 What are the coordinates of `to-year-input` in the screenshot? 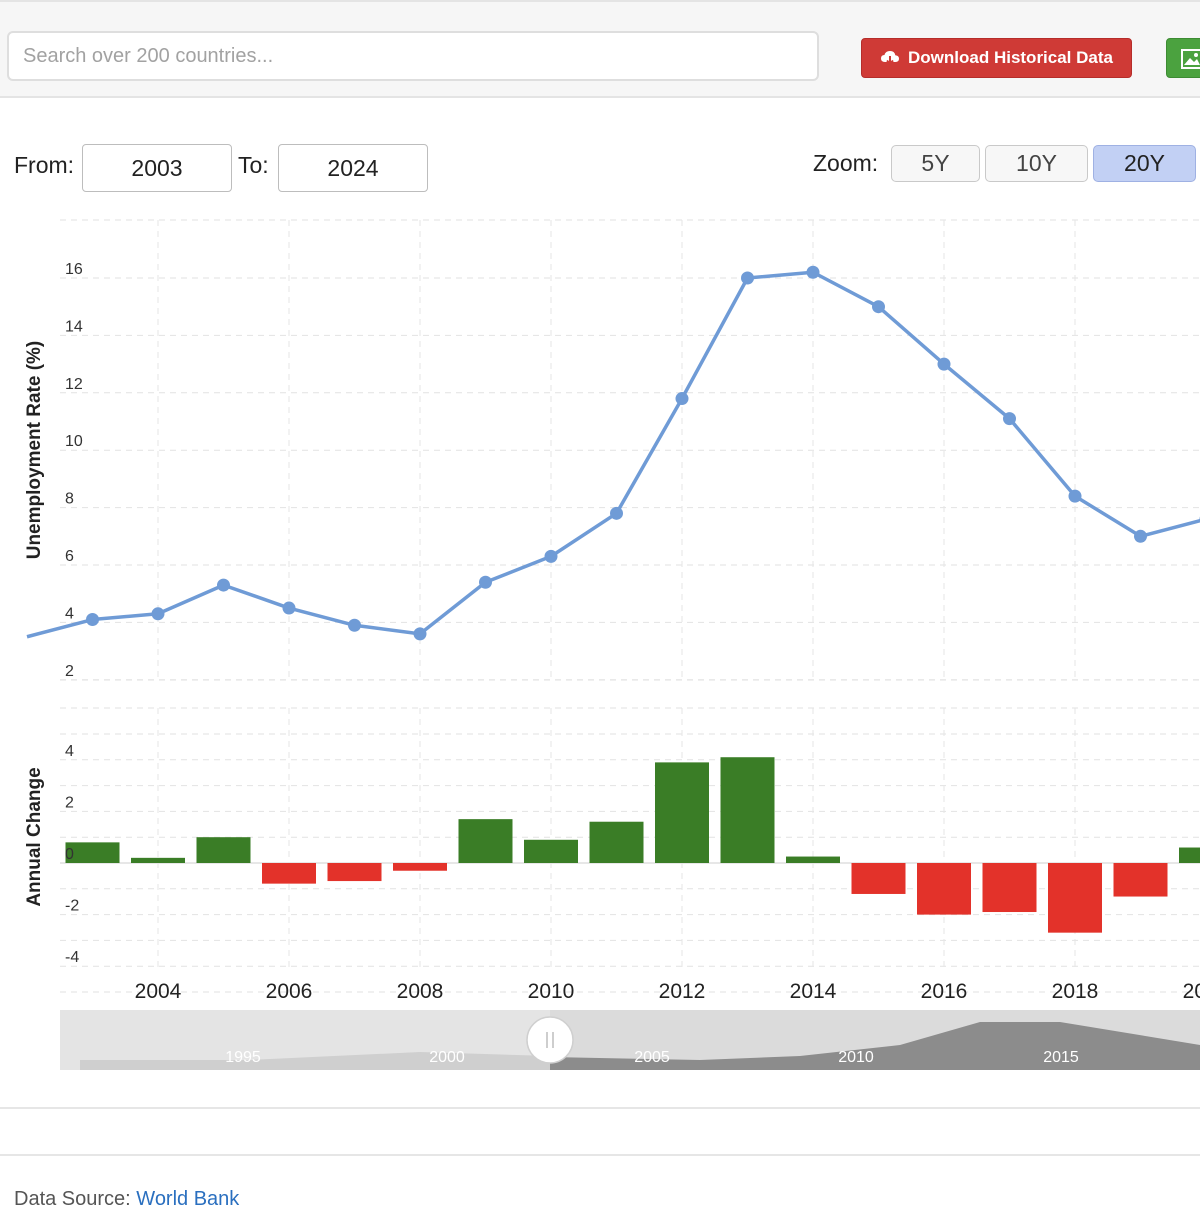 It's located at (353, 168).